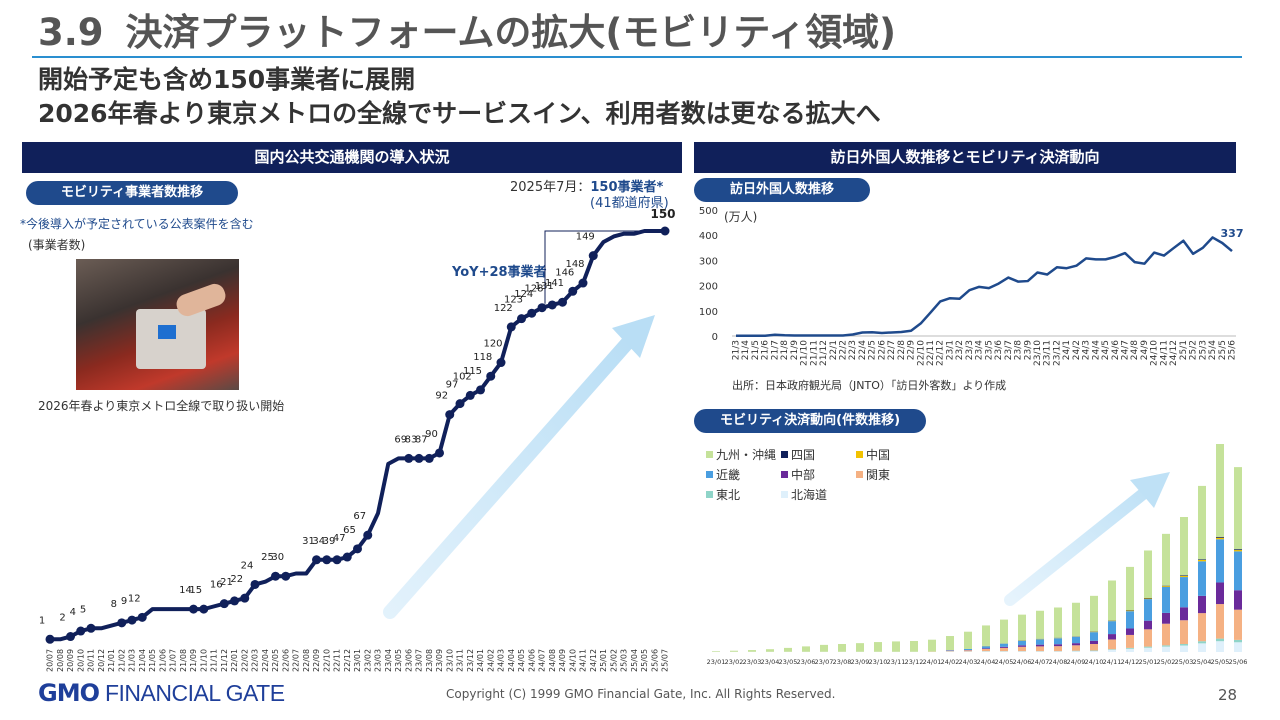 This screenshot has width=1280, height=720. I want to click on payments-x-tick: 24/12, so click(1130, 662).